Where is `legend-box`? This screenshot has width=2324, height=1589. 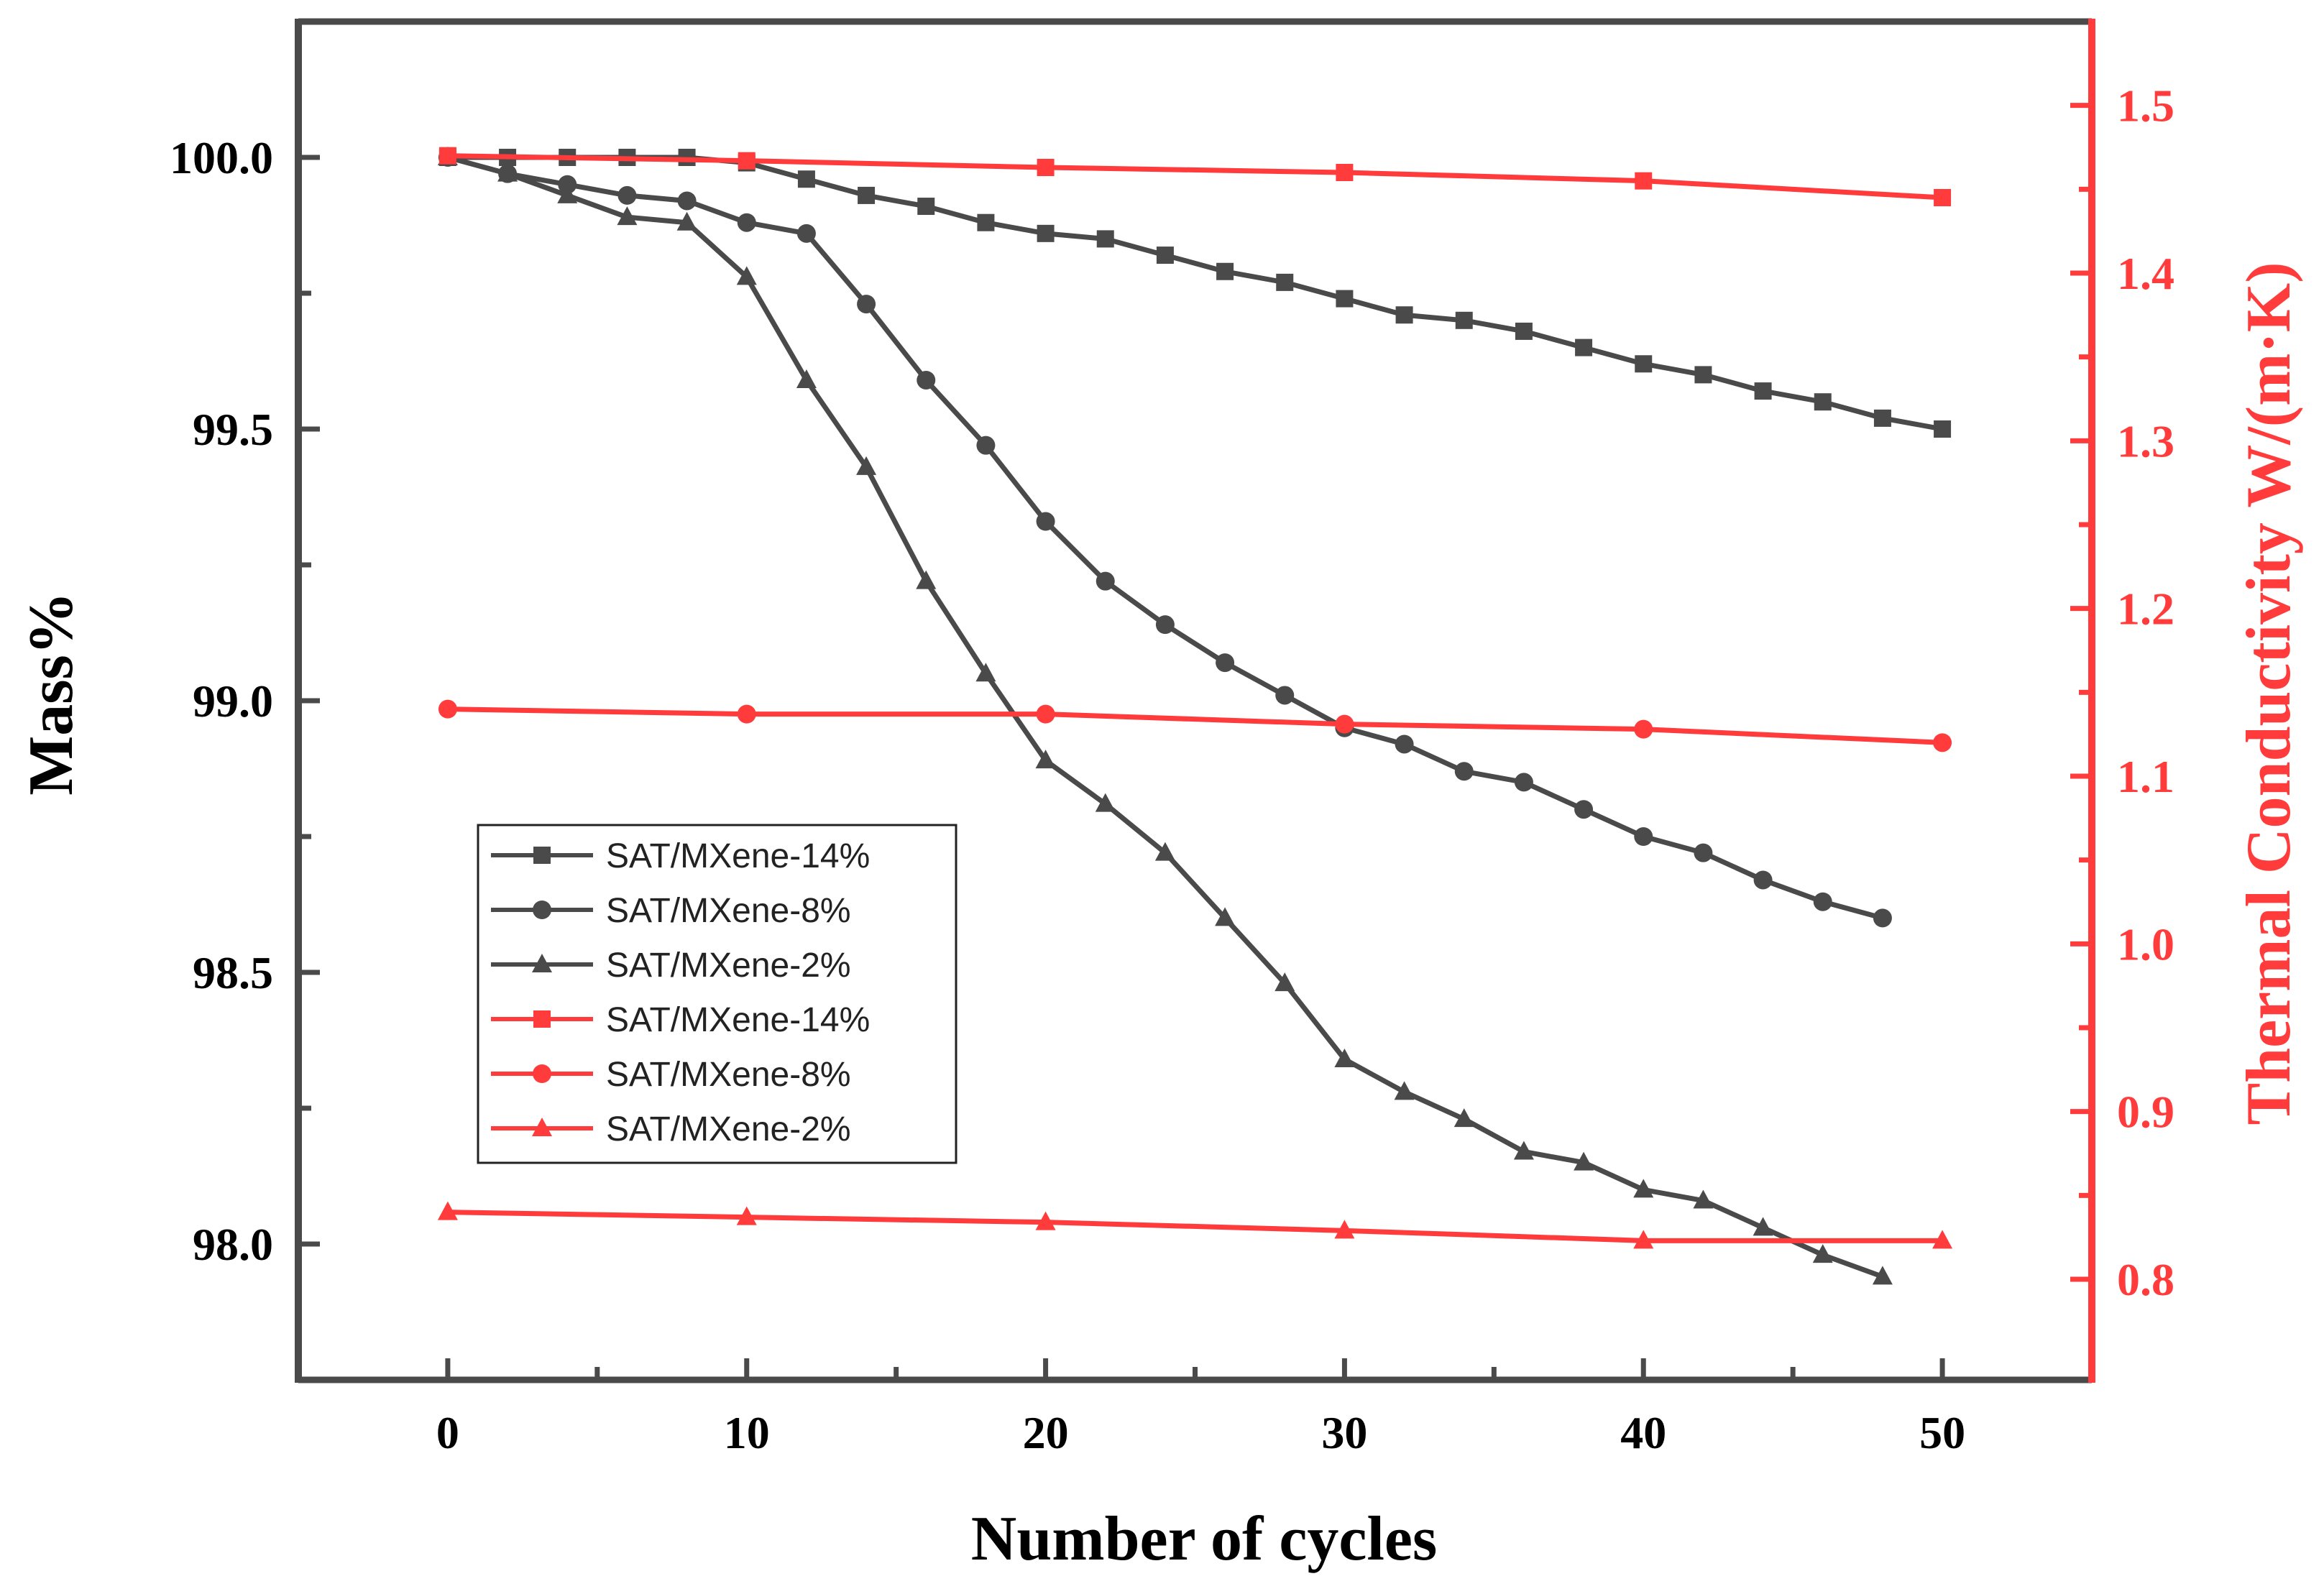
legend-box is located at coordinates (717, 994).